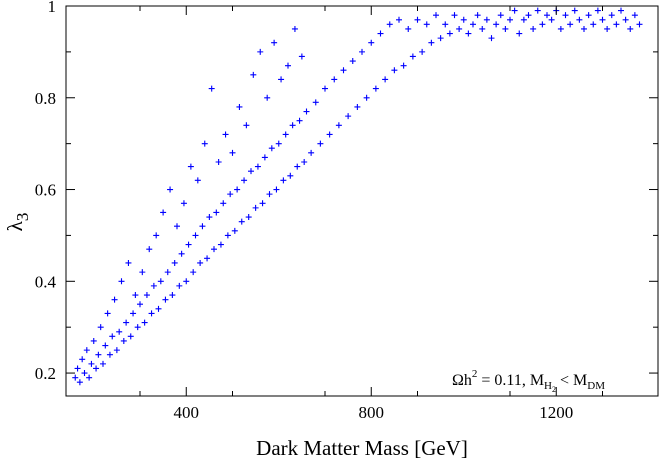 This screenshot has height=463, width=664. I want to click on y-tick-label: 0.6, so click(45, 190).